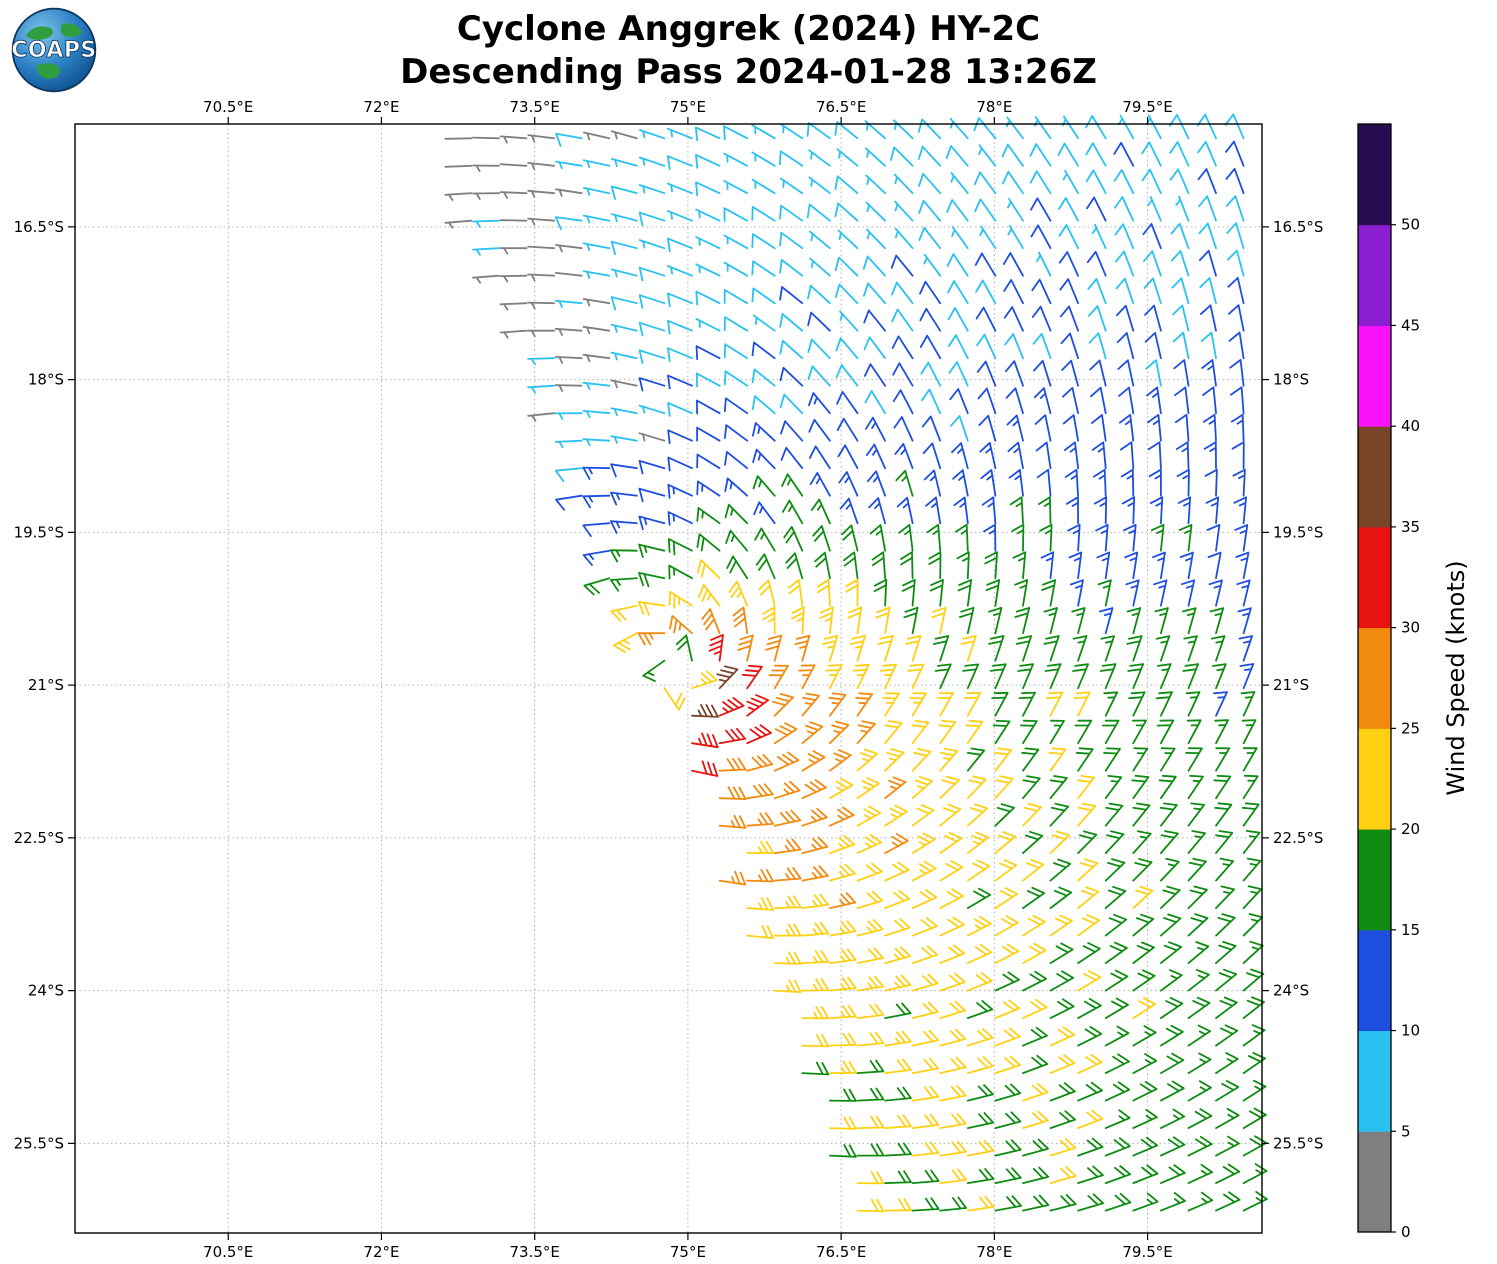 The width and height of the screenshot is (1497, 1264). I want to click on x-tick-label-bottom: 70.5°E, so click(228, 1252).